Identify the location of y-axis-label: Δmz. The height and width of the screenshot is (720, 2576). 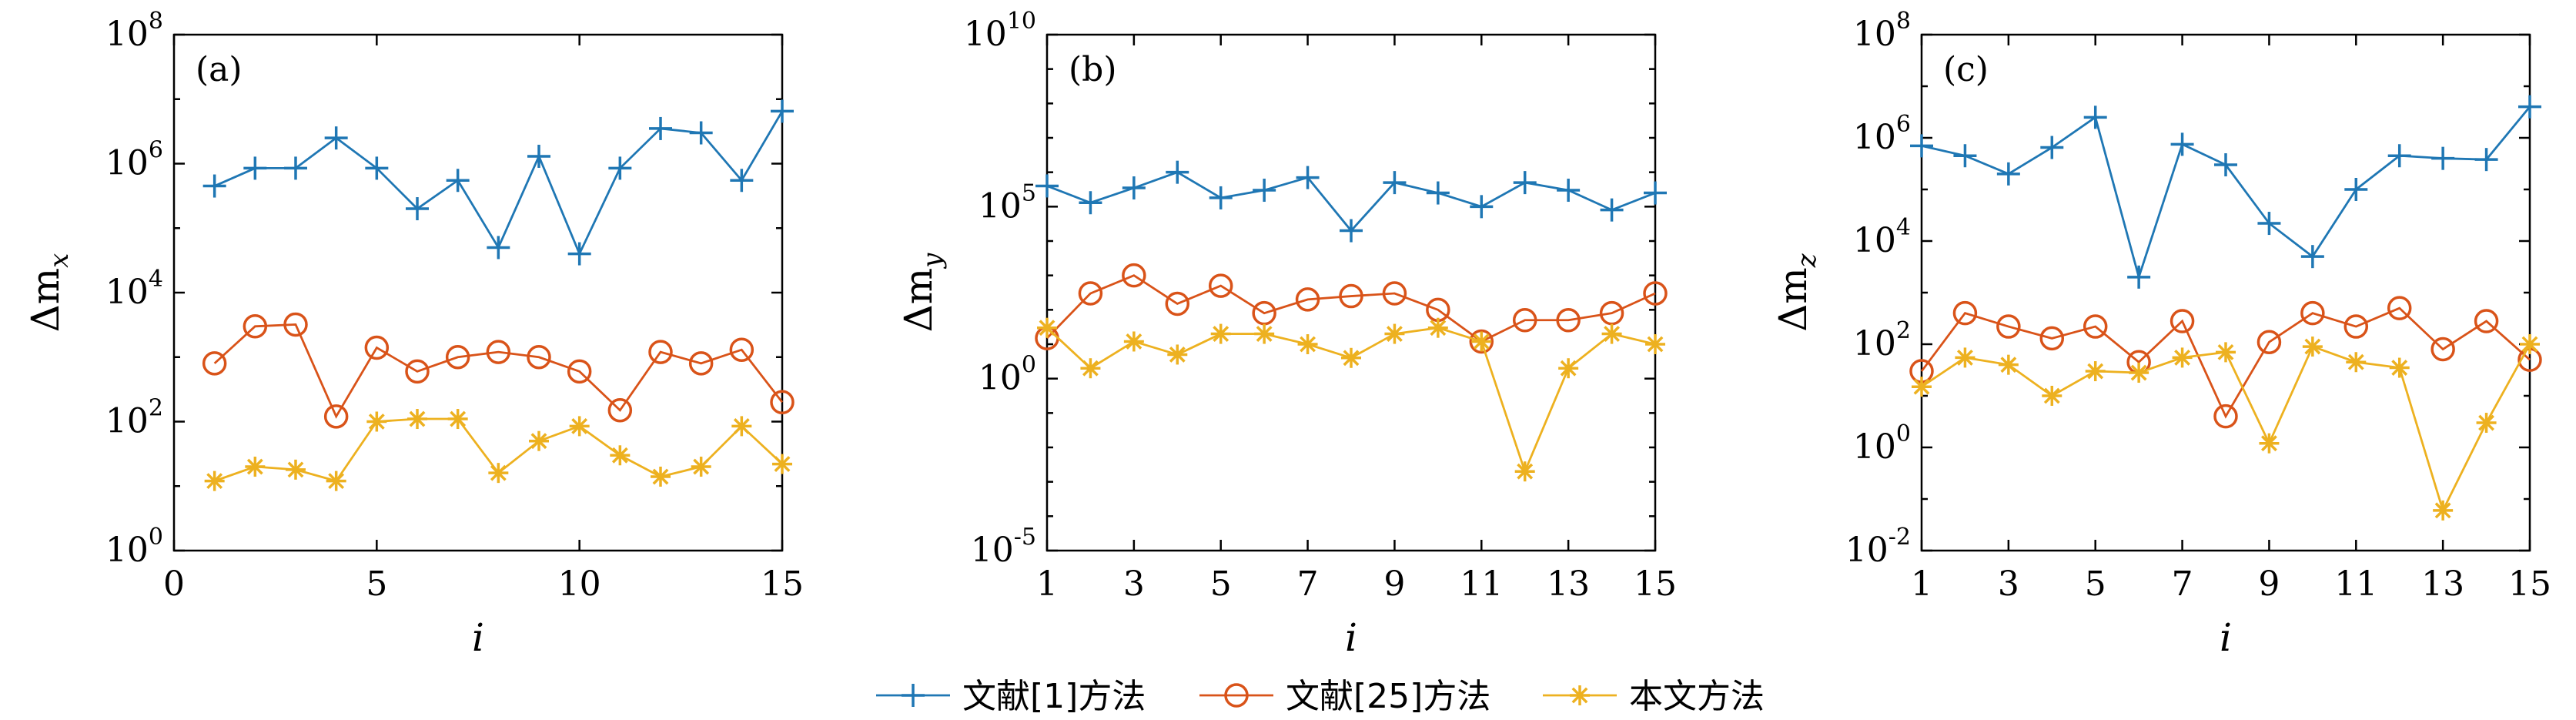
(1797, 292).